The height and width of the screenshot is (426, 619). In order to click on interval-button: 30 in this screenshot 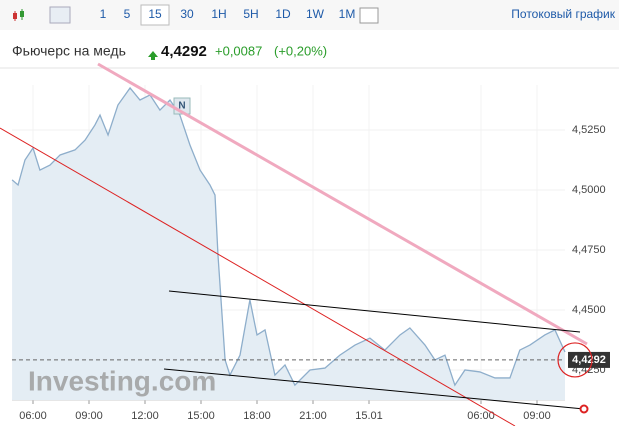, I will do `click(187, 14)`.